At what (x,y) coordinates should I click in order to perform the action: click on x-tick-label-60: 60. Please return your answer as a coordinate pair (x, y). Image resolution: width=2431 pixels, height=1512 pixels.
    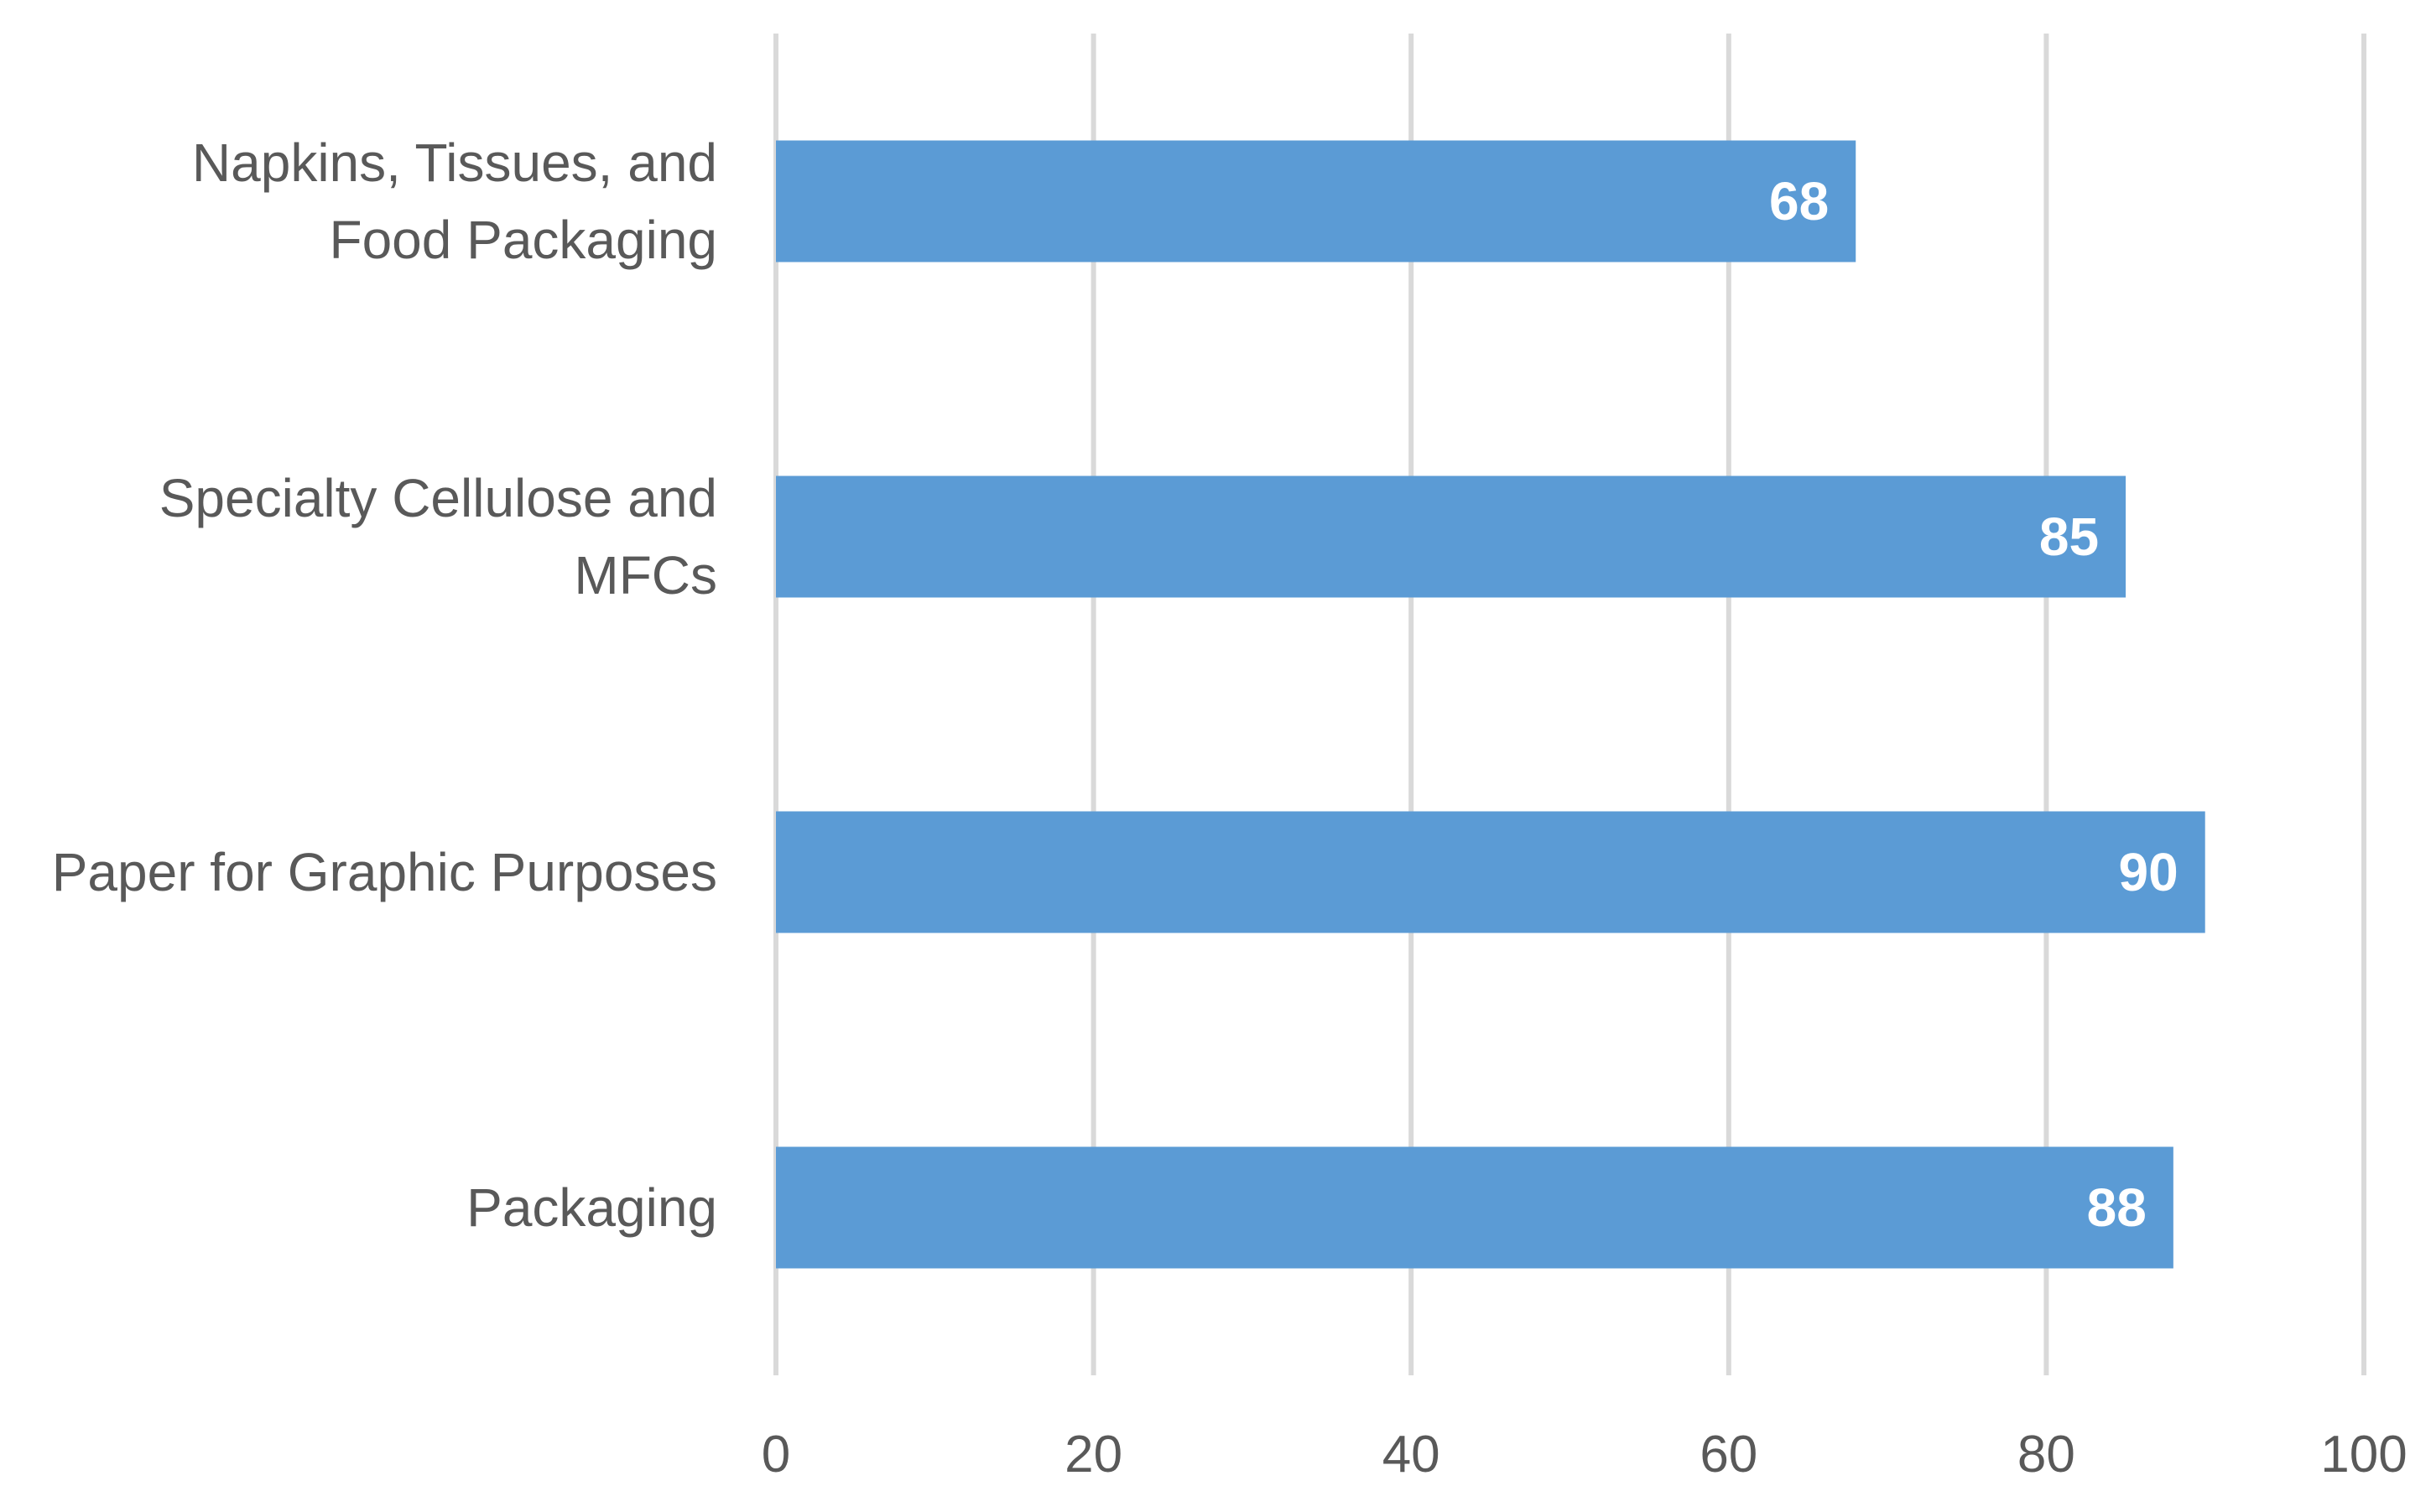
    Looking at the image, I should click on (1729, 1454).